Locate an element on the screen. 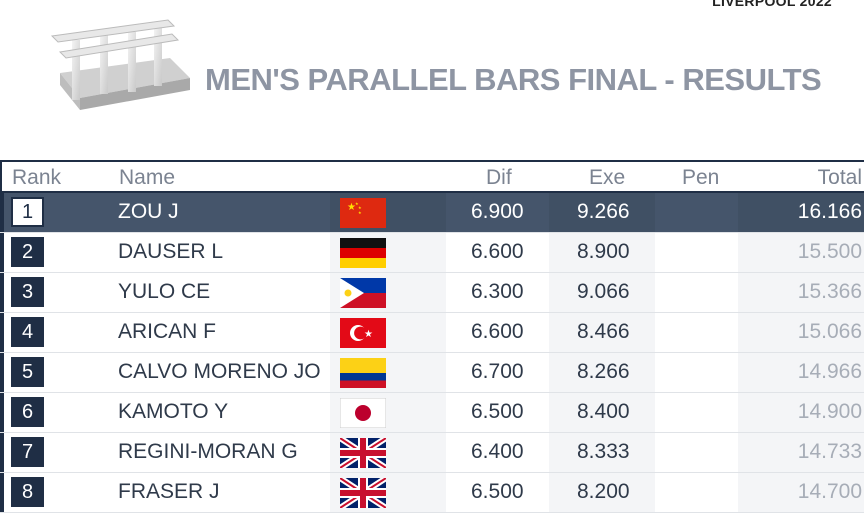  athlete-name: YULO CE is located at coordinates (164, 291).